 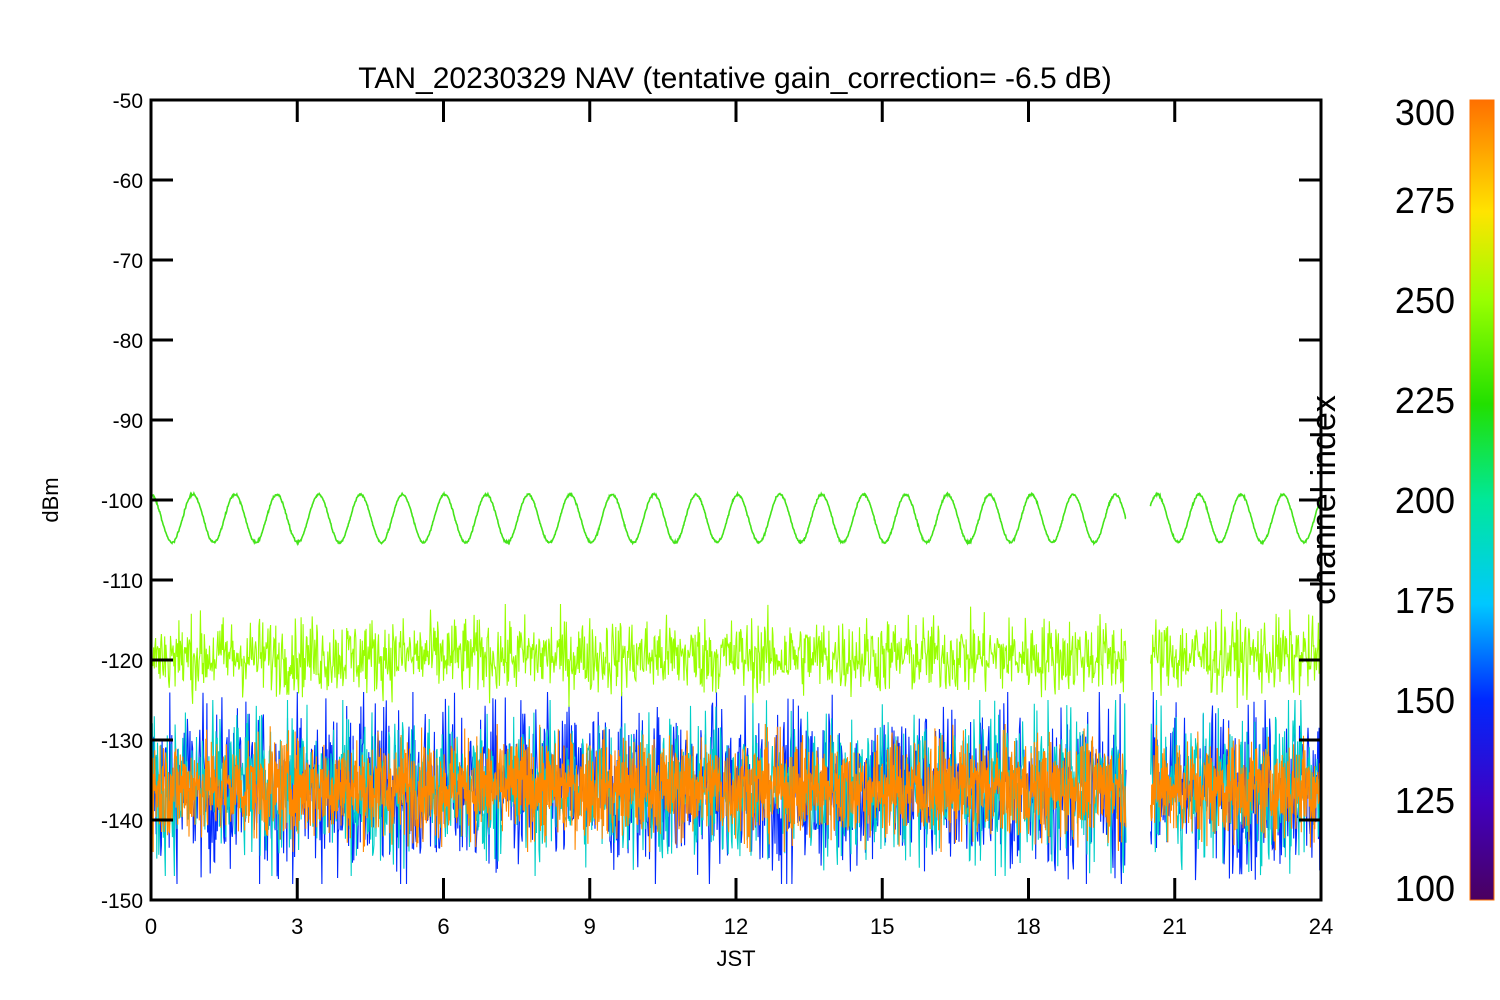 What do you see at coordinates (122, 901) in the screenshot?
I see `y-tick-label: -150` at bounding box center [122, 901].